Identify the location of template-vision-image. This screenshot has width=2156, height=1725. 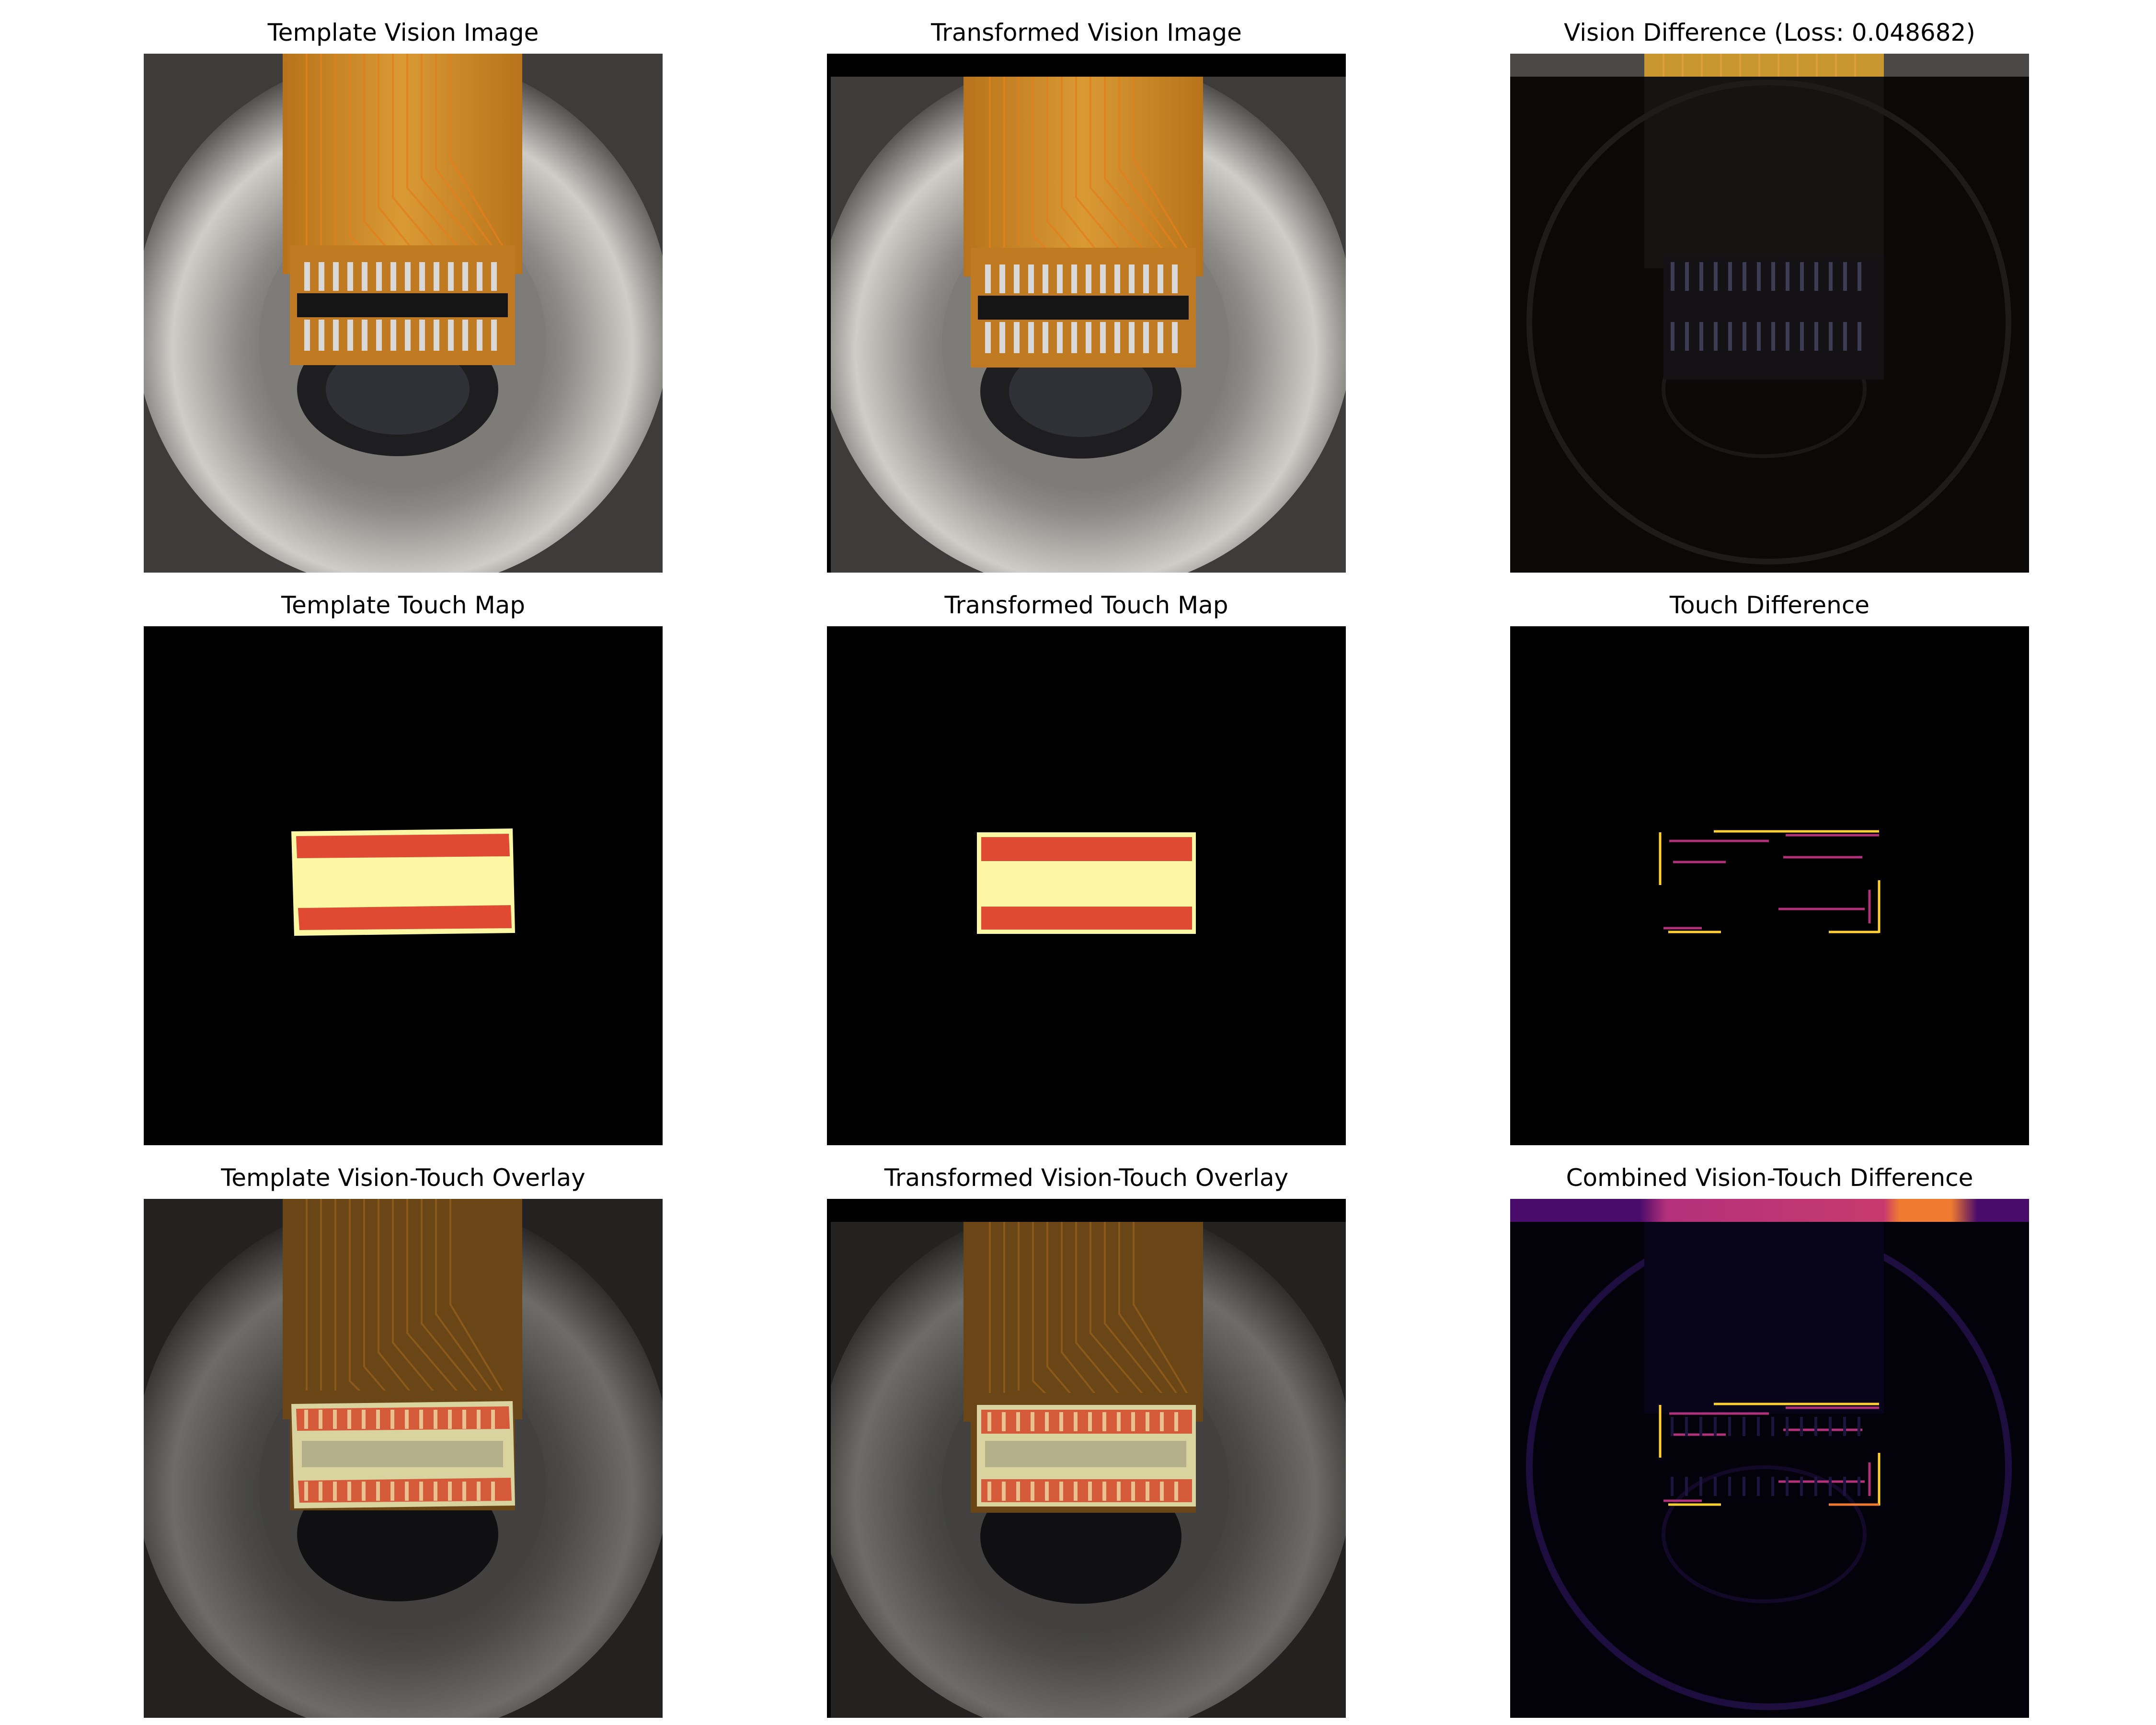
(403, 313).